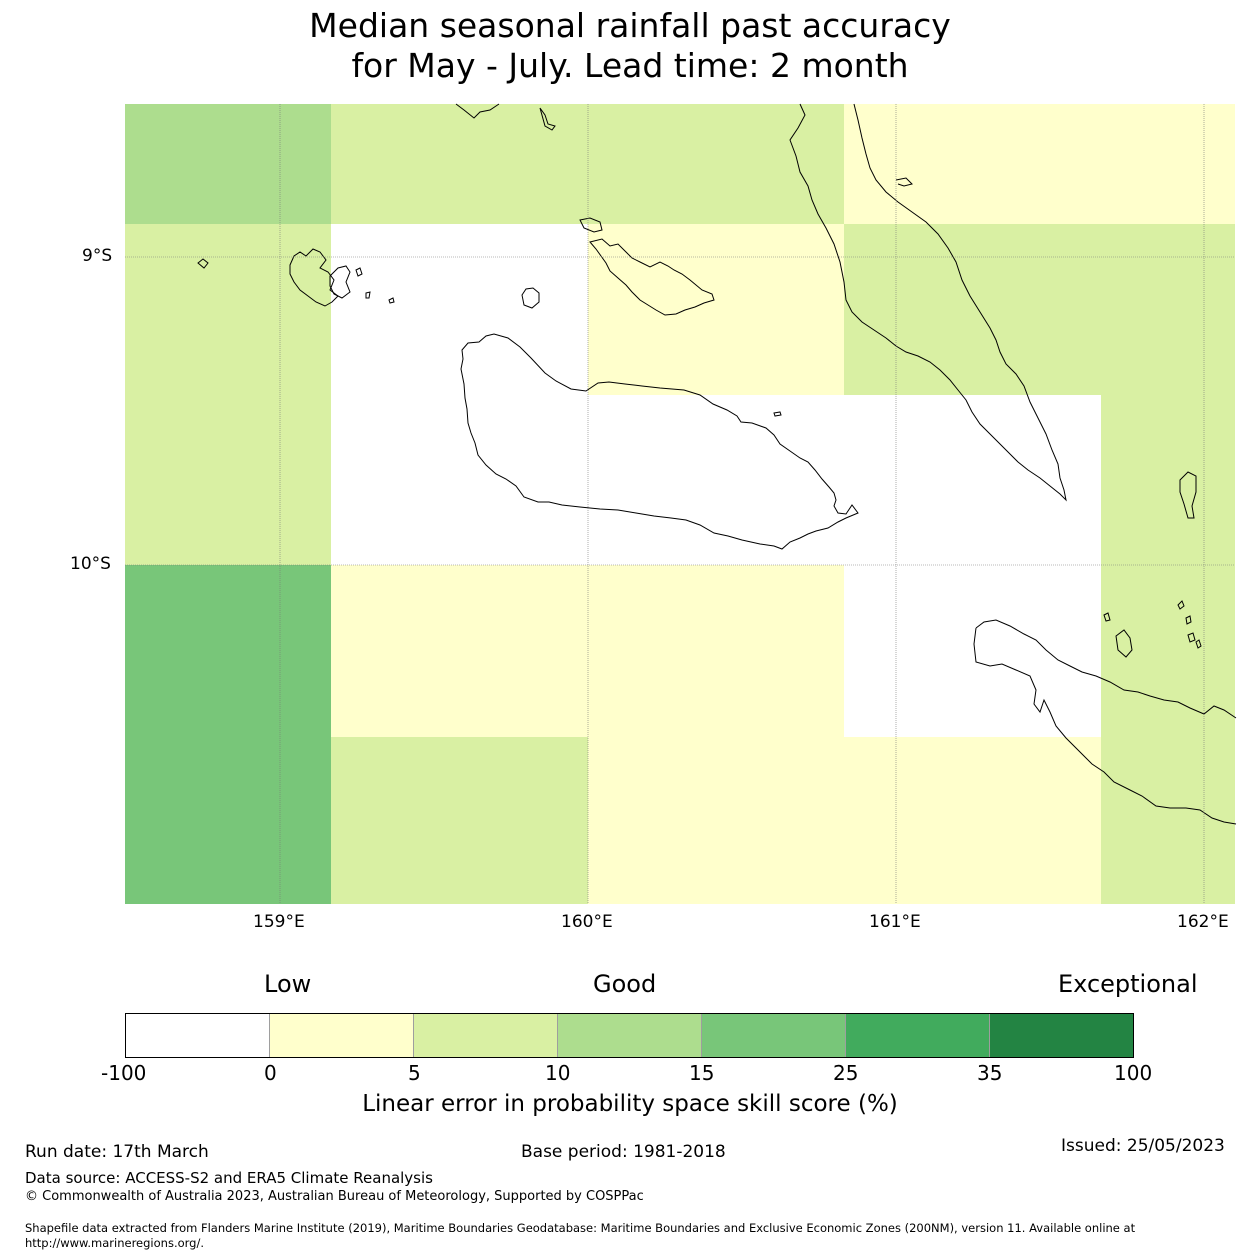 This screenshot has width=1260, height=1260. What do you see at coordinates (972, 309) in the screenshot?
I see `grid-cell-r1-c3` at bounding box center [972, 309].